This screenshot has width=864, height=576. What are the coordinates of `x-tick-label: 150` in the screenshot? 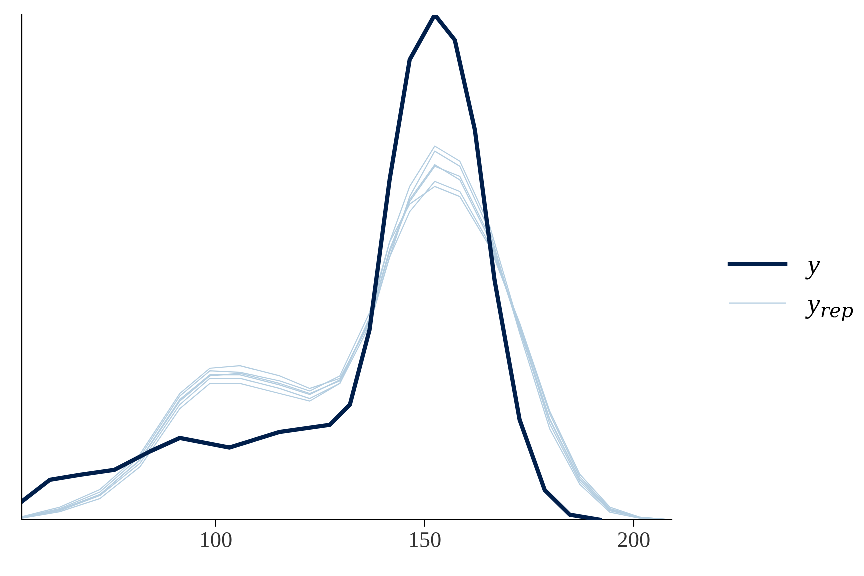 It's located at (425, 540).